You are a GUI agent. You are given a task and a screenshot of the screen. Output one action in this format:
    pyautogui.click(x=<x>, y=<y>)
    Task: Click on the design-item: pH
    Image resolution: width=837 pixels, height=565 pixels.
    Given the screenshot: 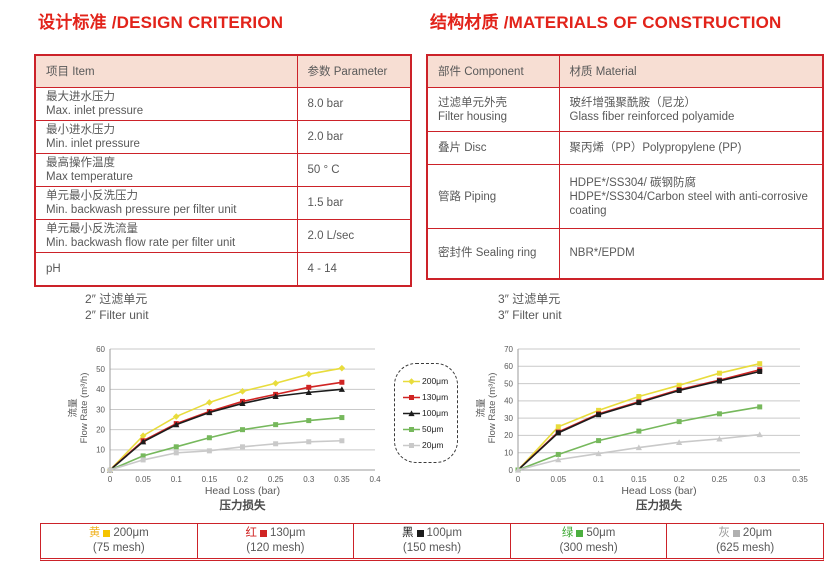 What is the action you would take?
    pyautogui.click(x=166, y=269)
    